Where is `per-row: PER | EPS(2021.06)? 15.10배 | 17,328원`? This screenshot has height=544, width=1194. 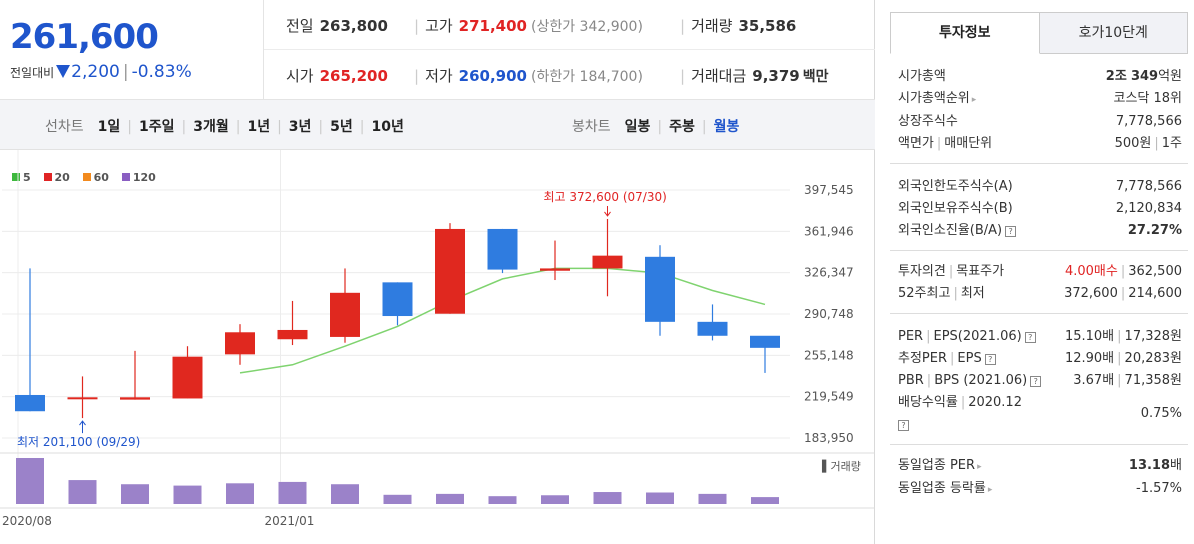
per-row: PER | EPS(2021.06)? 15.10배 | 17,328원 is located at coordinates (1040, 336).